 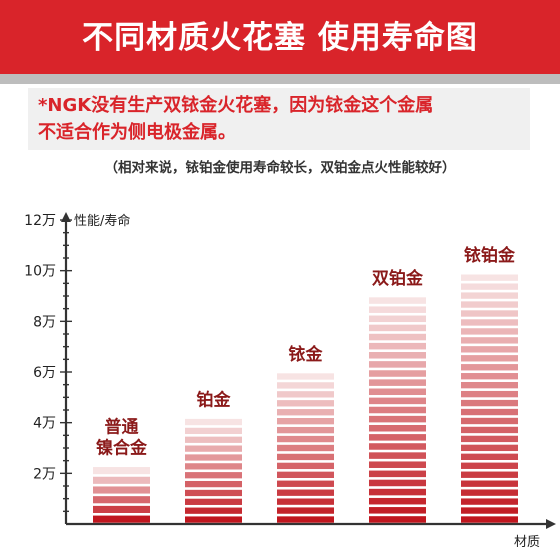 I want to click on category-label: 双铂金, so click(x=398, y=278).